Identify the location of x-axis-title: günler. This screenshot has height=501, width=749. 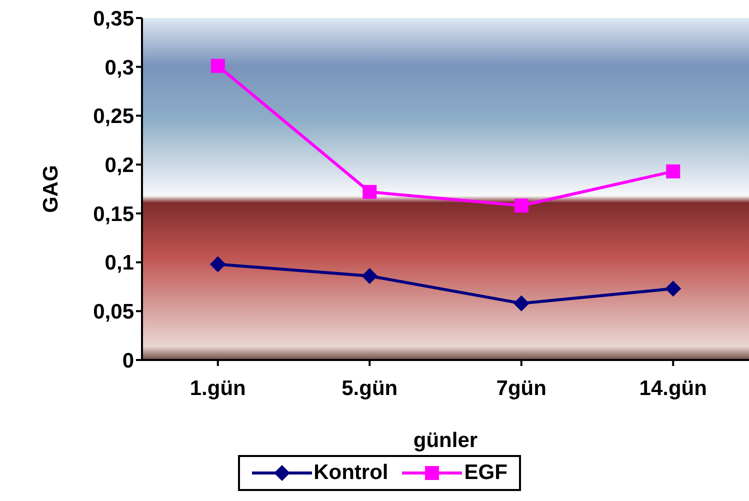
(445, 440).